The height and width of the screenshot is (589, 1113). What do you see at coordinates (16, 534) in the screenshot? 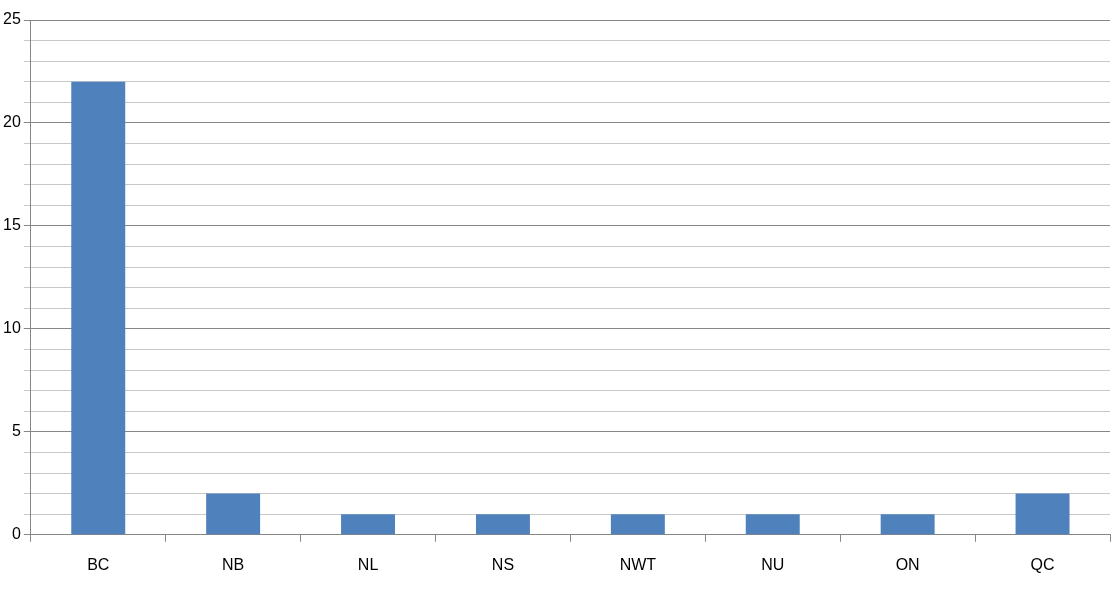
I see `y-tick-label: 0` at bounding box center [16, 534].